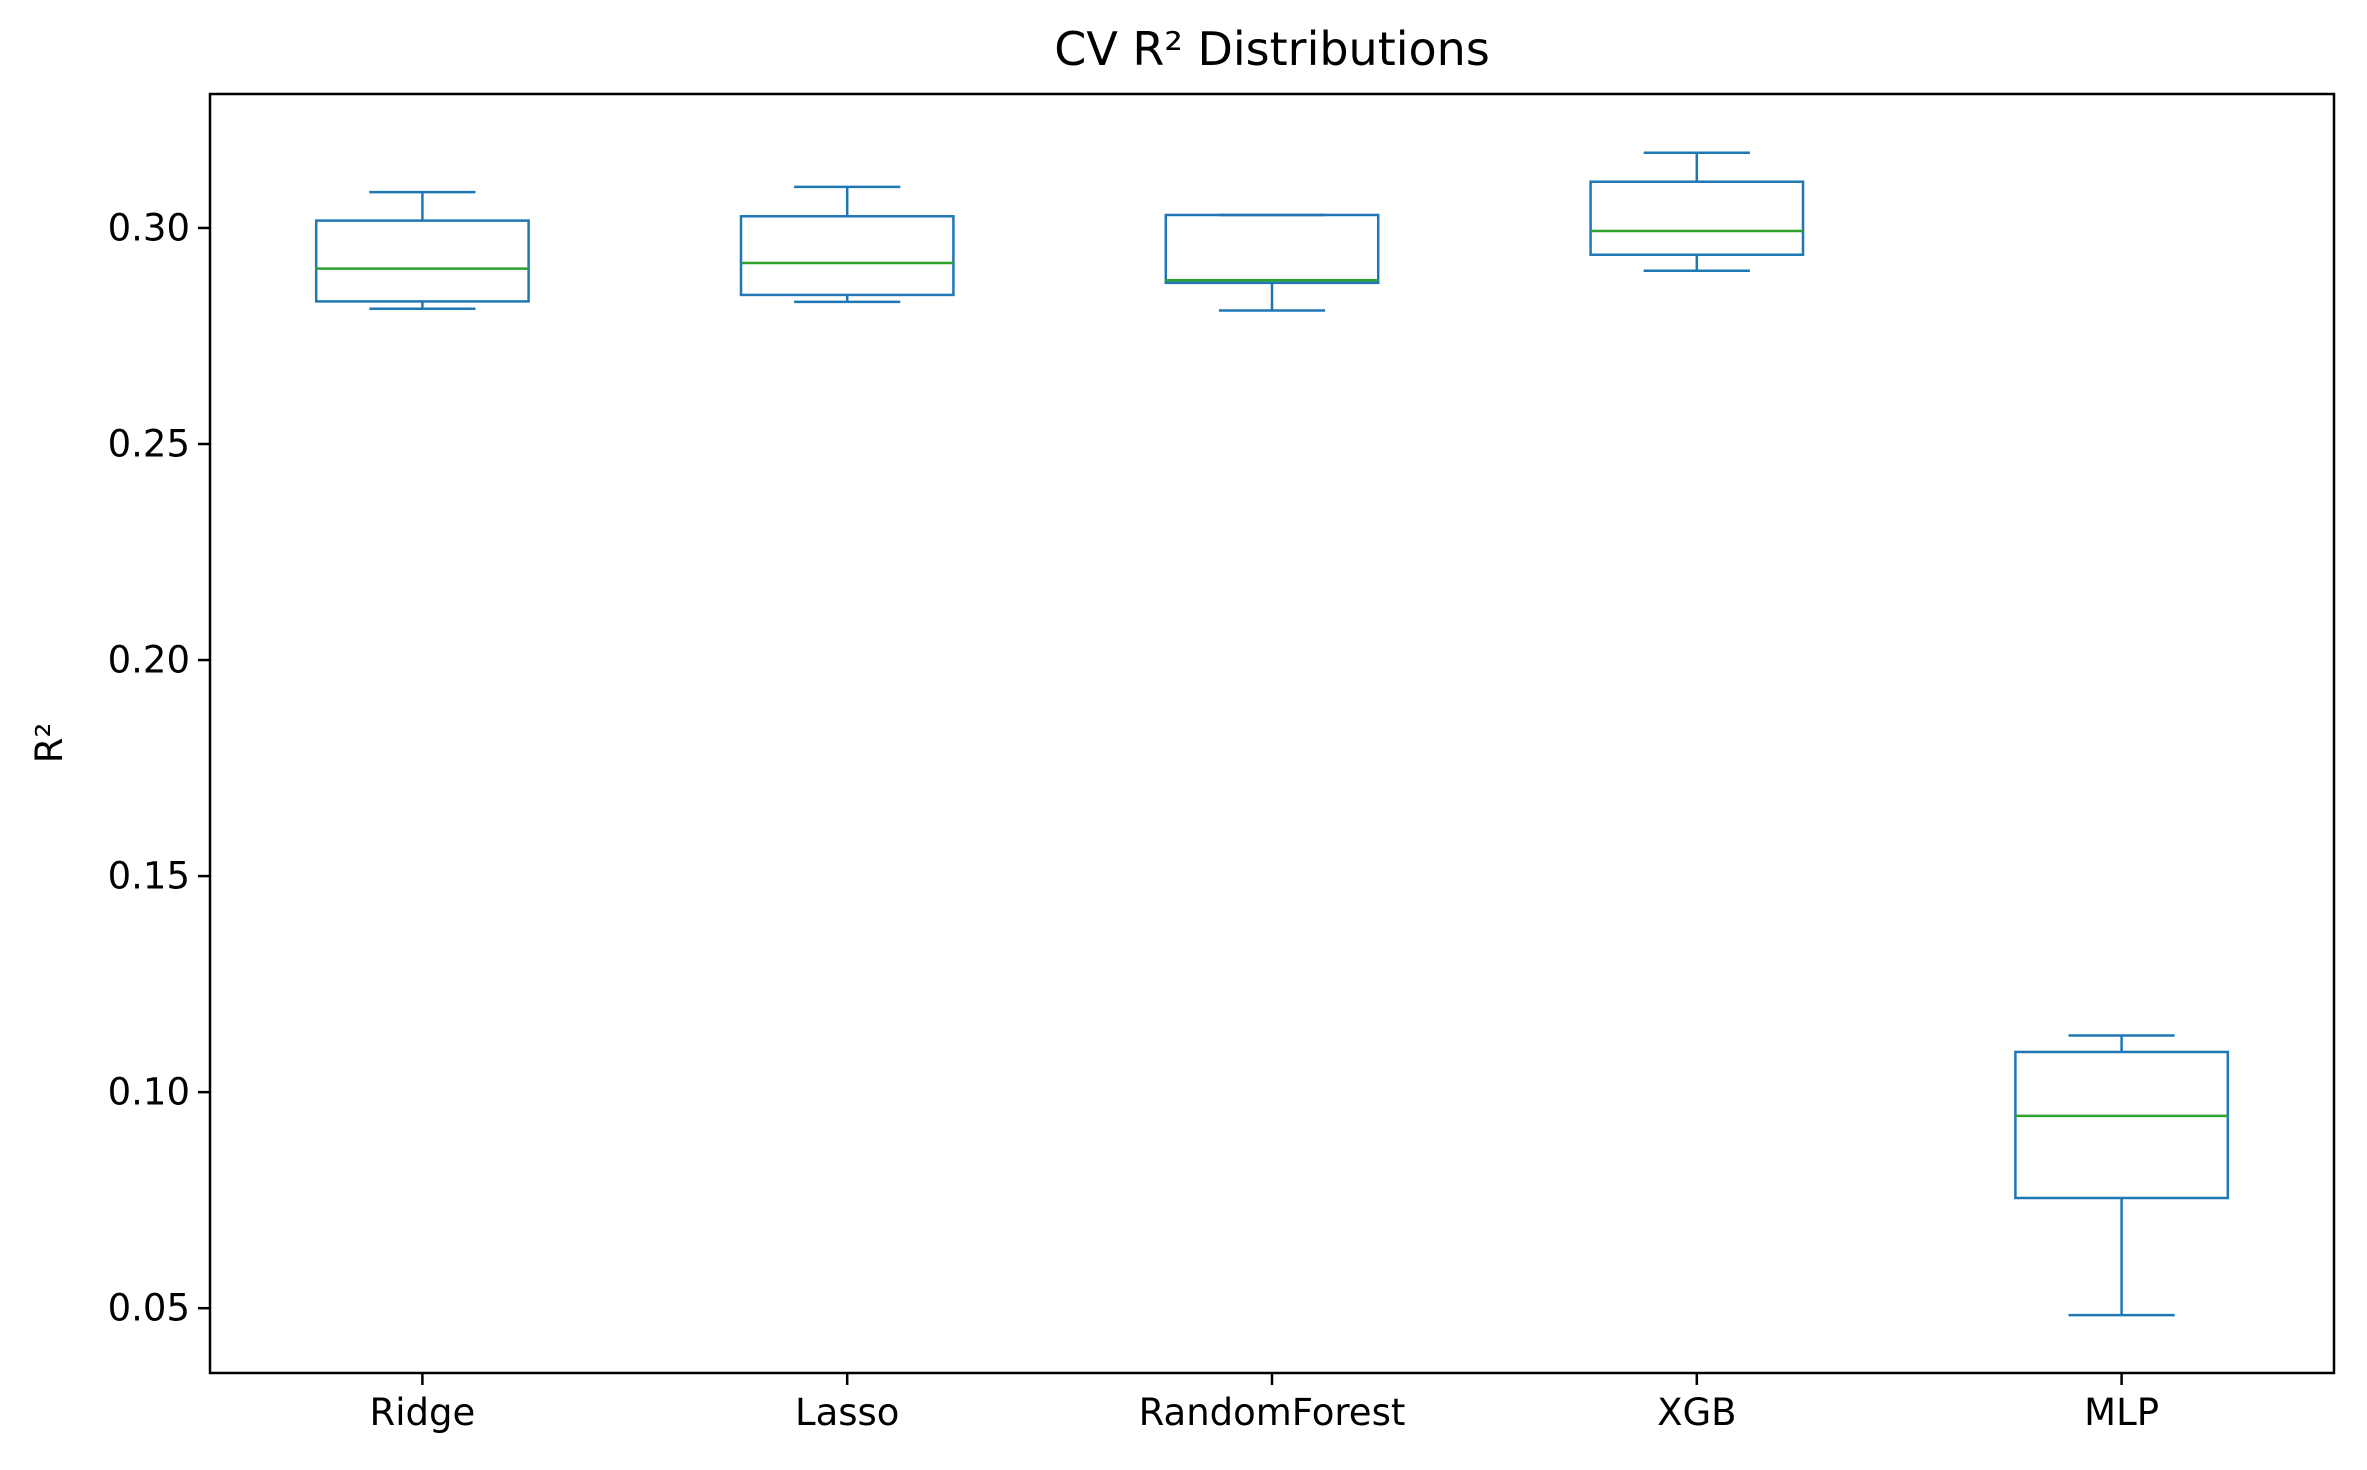 Image resolution: width=2367 pixels, height=1470 pixels. What do you see at coordinates (149, 1092) in the screenshot?
I see `y-tick-label: 0.10` at bounding box center [149, 1092].